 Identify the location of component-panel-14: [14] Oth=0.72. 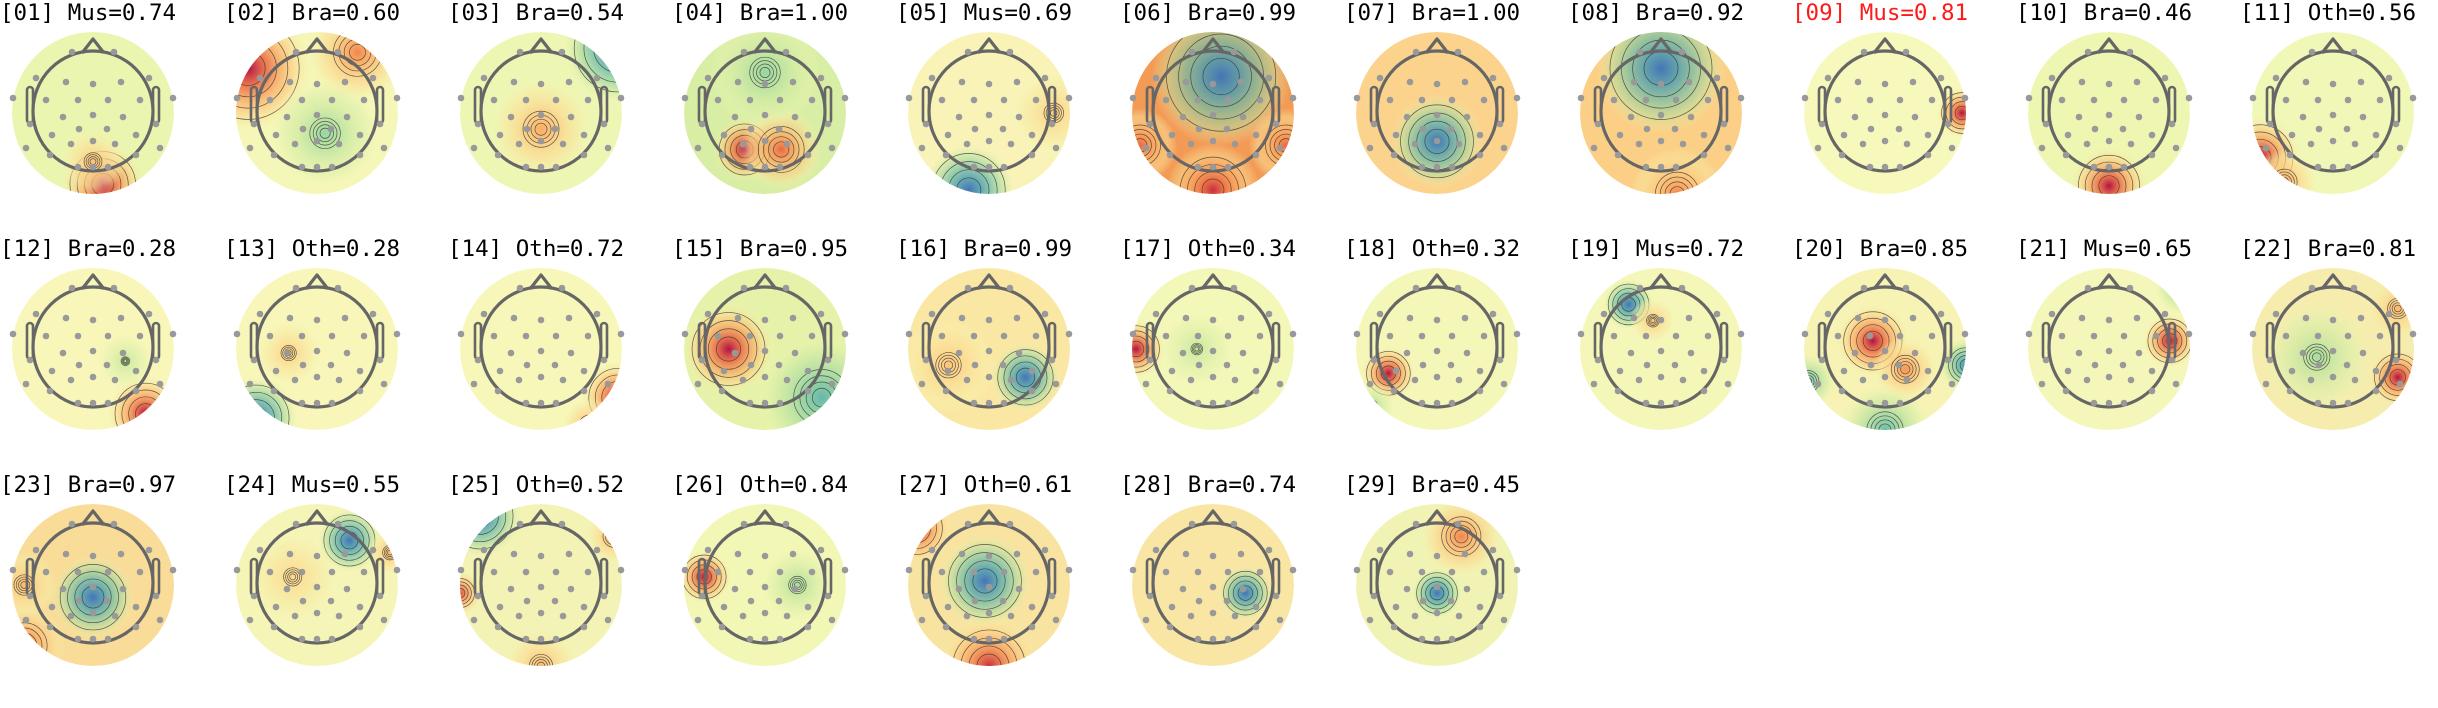
(560, 354).